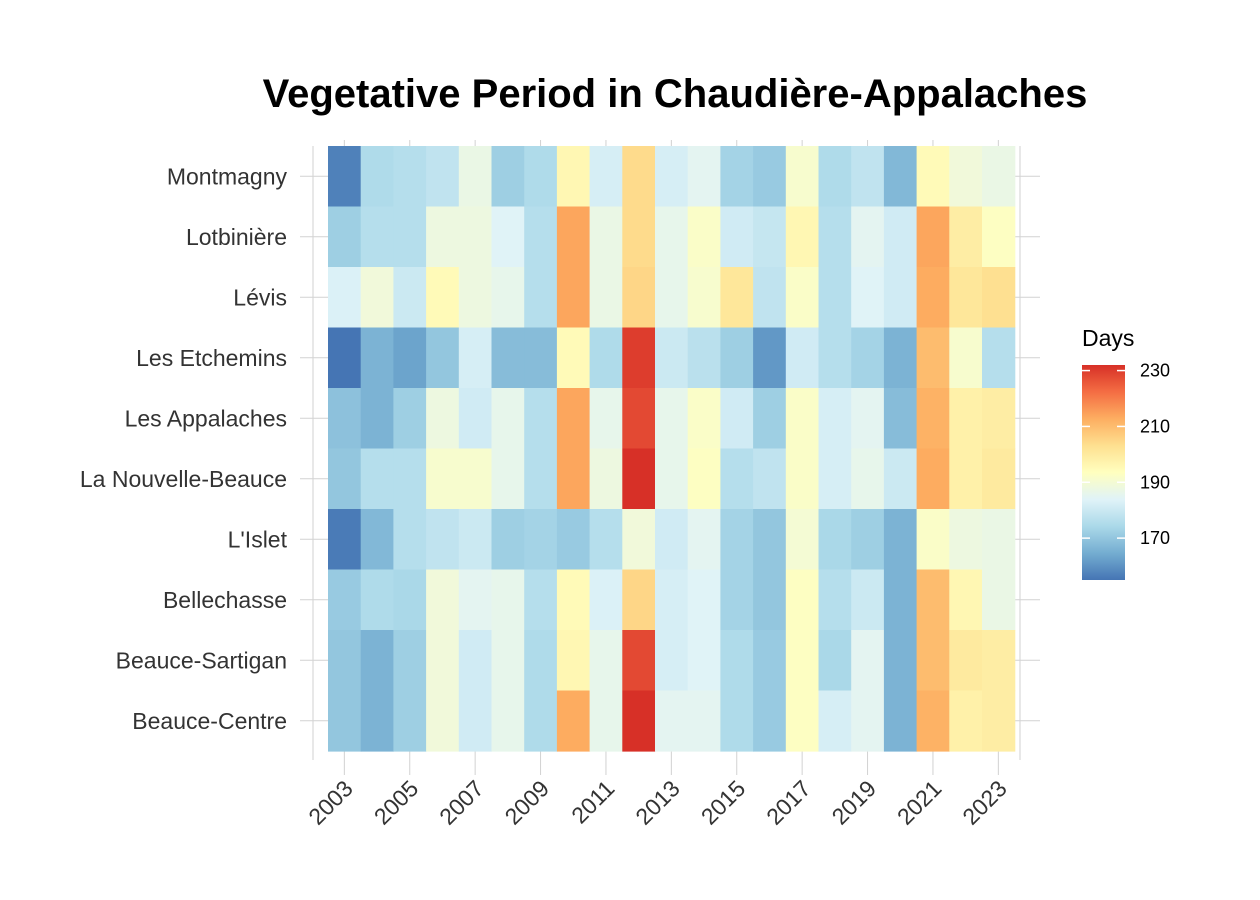  What do you see at coordinates (1103, 472) in the screenshot?
I see `legend-color-bar` at bounding box center [1103, 472].